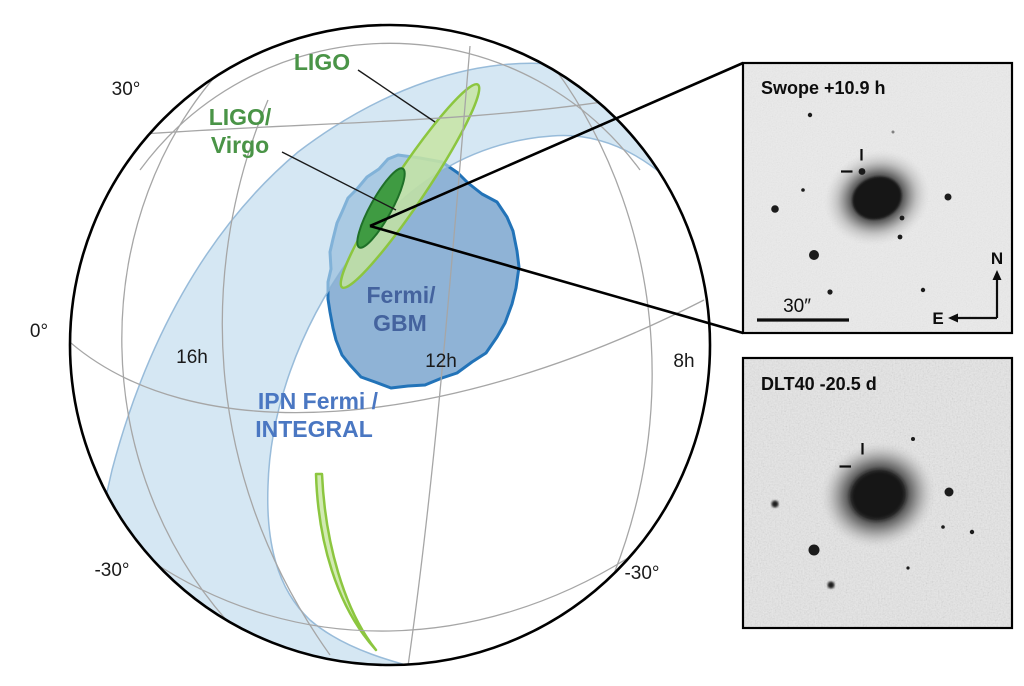  Describe the element at coordinates (240, 117) in the screenshot. I see `ligo-virgo-label-line1: LIGO/` at that location.